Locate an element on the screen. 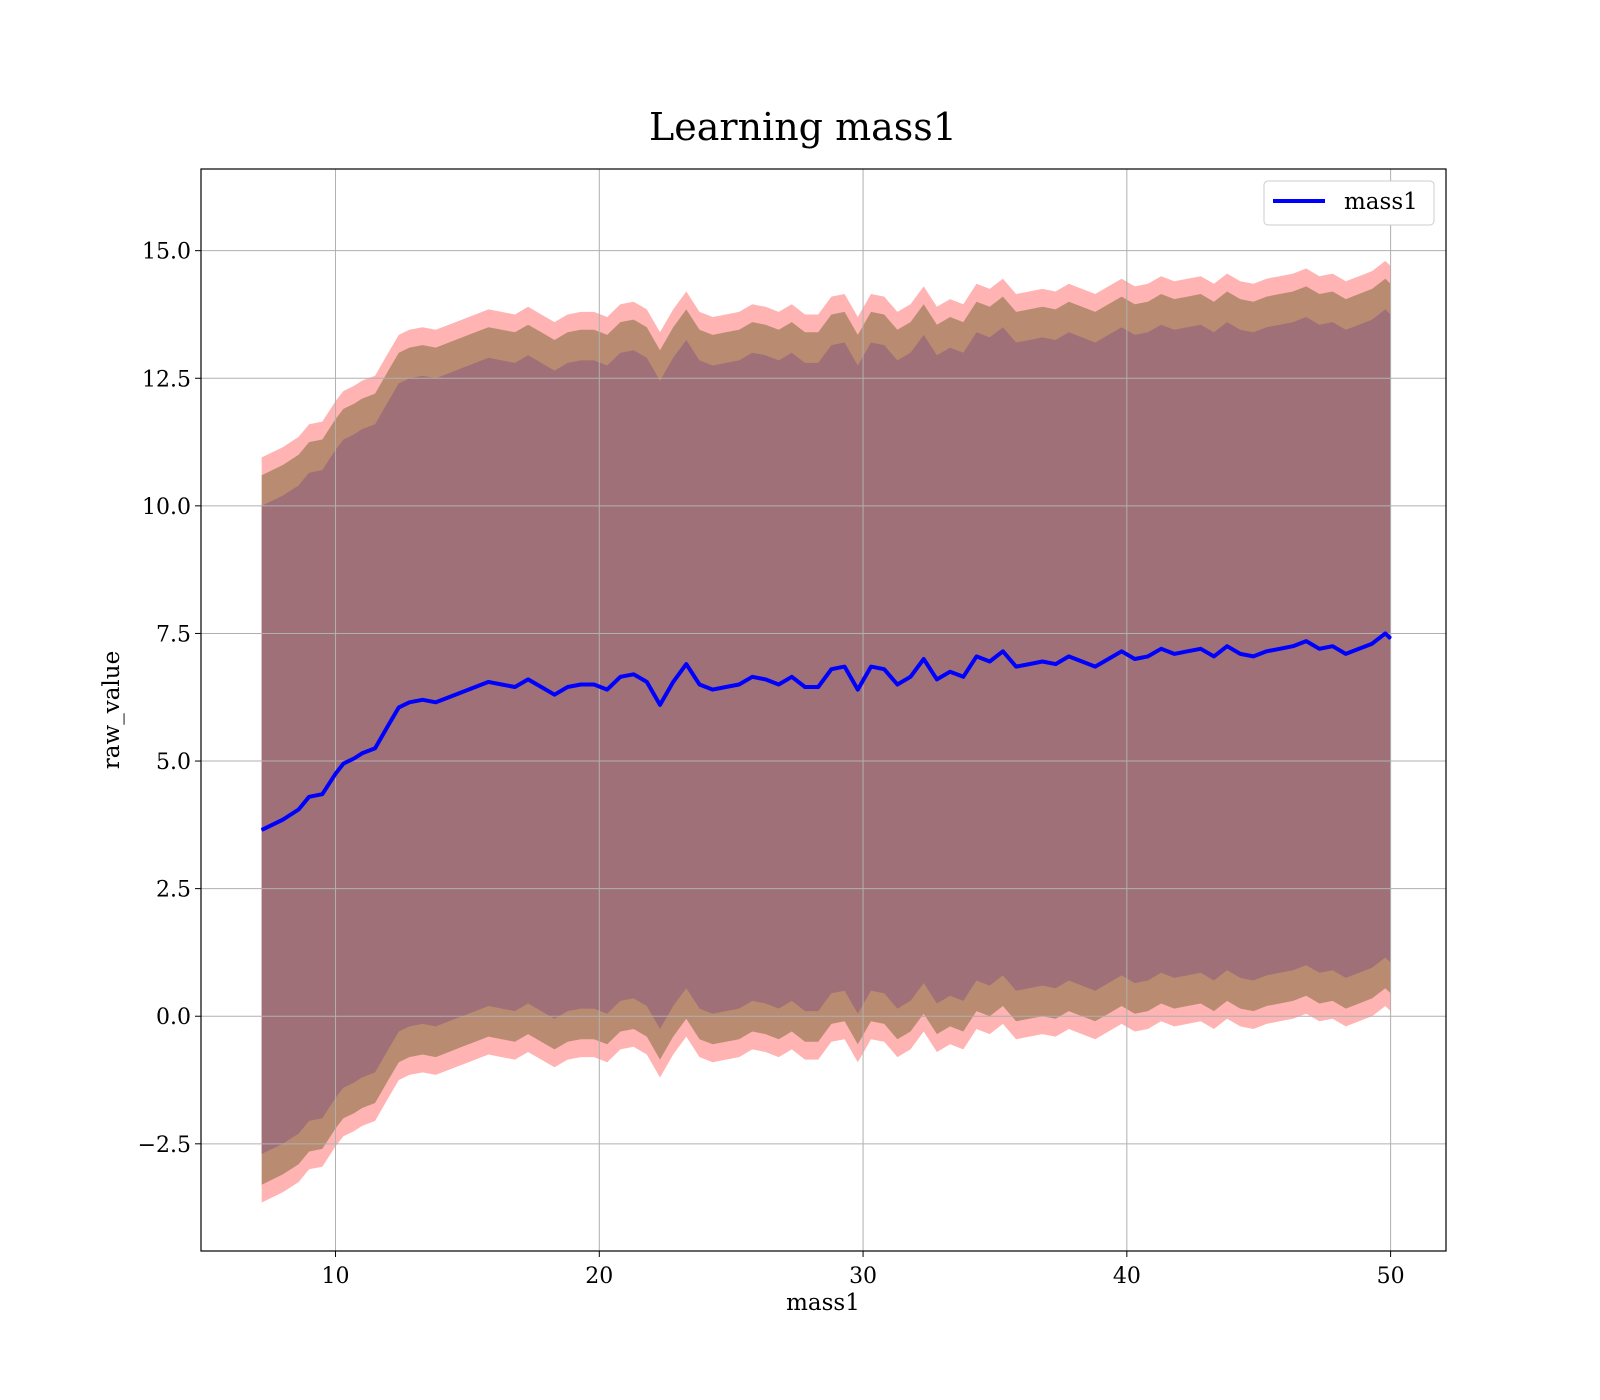 This screenshot has width=1600, height=1400. y-tick-label: 7.5 is located at coordinates (173, 634).